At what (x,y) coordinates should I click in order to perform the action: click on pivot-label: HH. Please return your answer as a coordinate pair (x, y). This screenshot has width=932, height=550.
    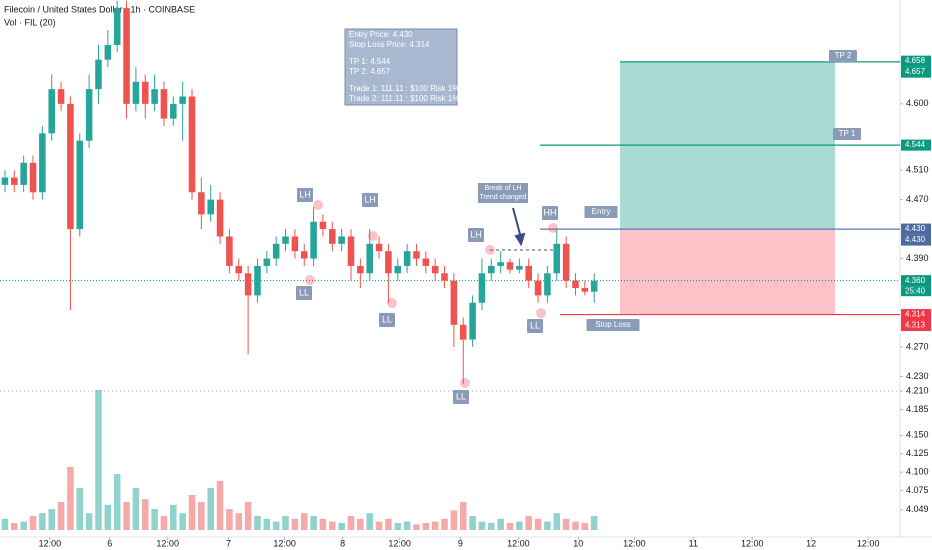
    Looking at the image, I should click on (550, 212).